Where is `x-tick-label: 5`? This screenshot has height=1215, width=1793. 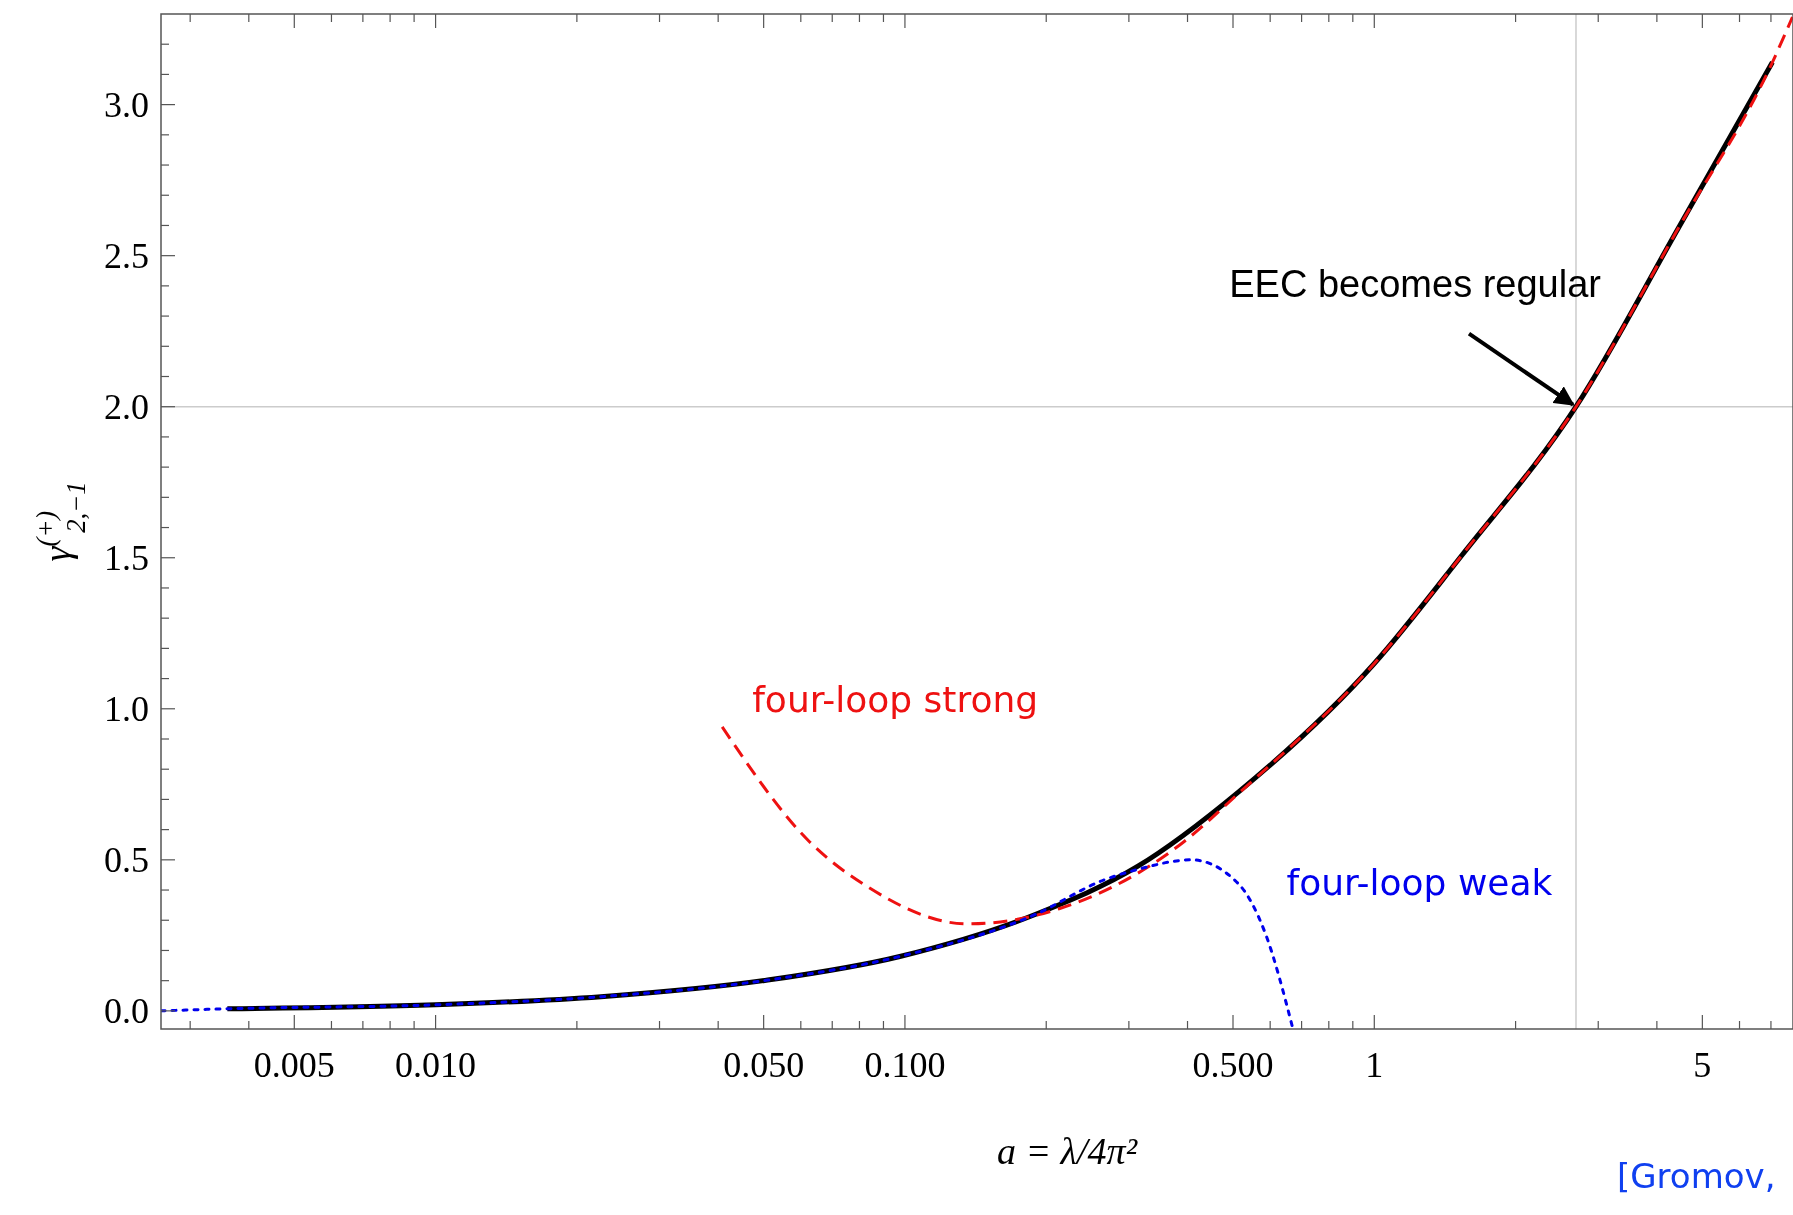 x-tick-label: 5 is located at coordinates (1702, 1065).